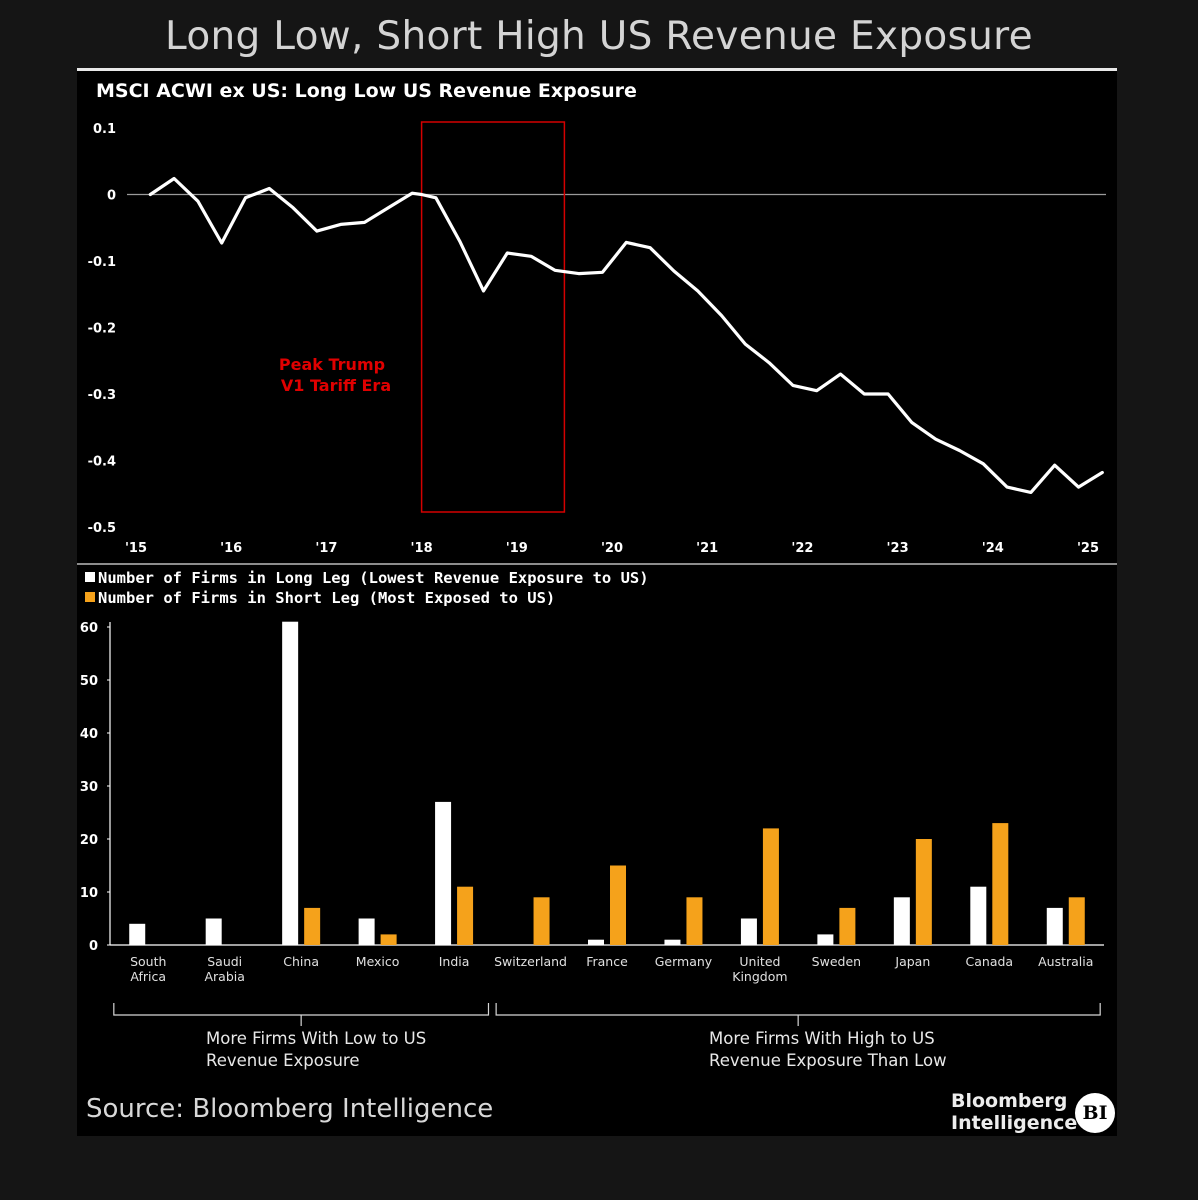 This screenshot has width=1198, height=1200. What do you see at coordinates (290, 1109) in the screenshot?
I see `source-note: Source: Bloomberg Intelligence` at bounding box center [290, 1109].